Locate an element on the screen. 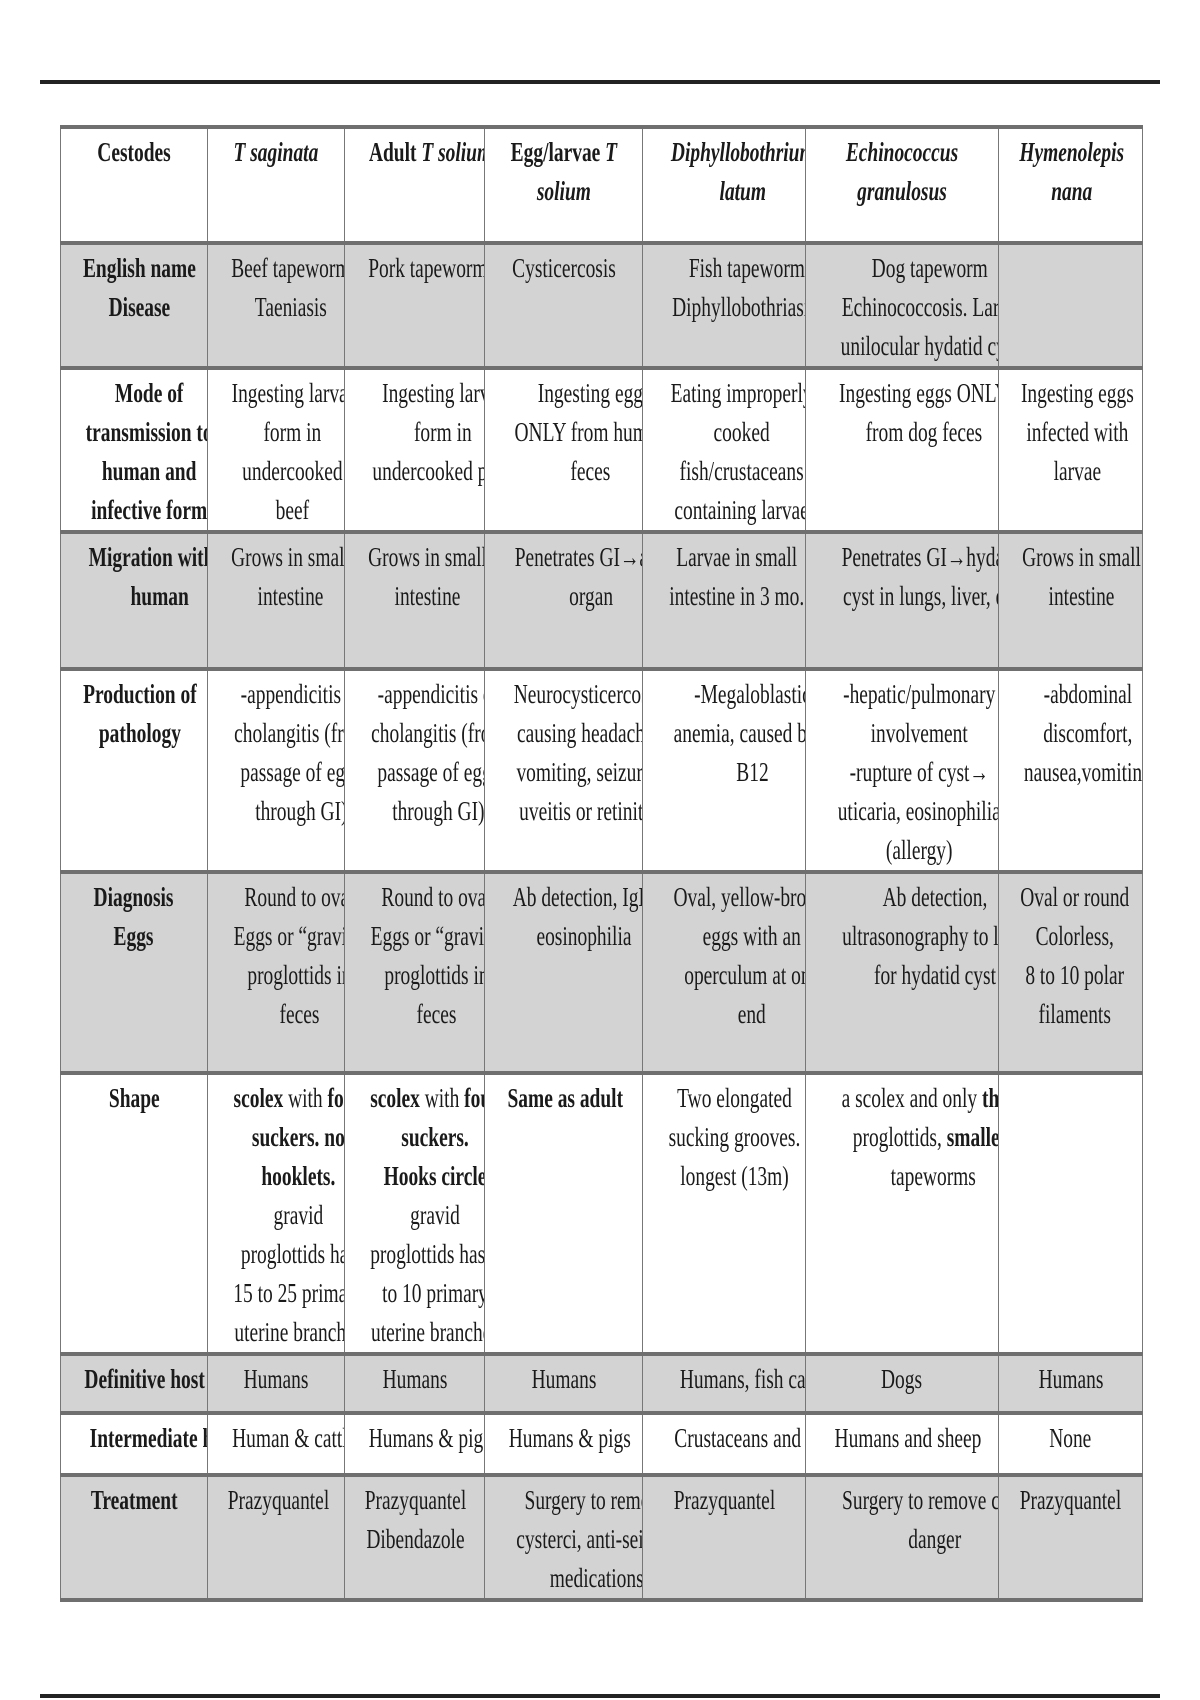 The image size is (1200, 1700). text-run: Adult is located at coordinates (395, 152).